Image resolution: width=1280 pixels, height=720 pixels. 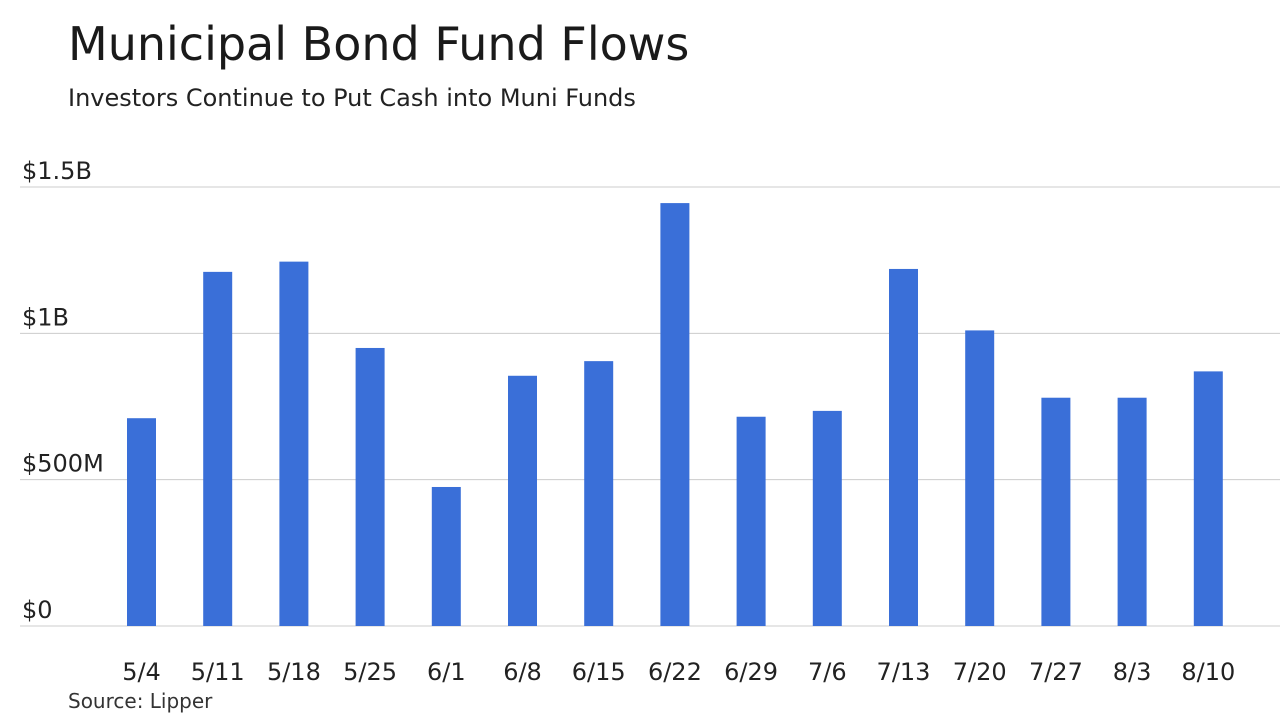 What do you see at coordinates (904, 672) in the screenshot?
I see `x-tick-label: 7/13` at bounding box center [904, 672].